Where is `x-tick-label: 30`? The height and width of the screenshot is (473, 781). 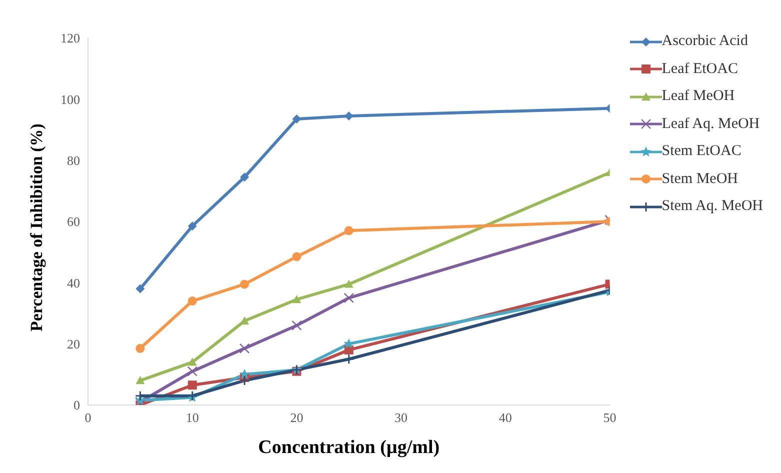 x-tick-label: 30 is located at coordinates (401, 418).